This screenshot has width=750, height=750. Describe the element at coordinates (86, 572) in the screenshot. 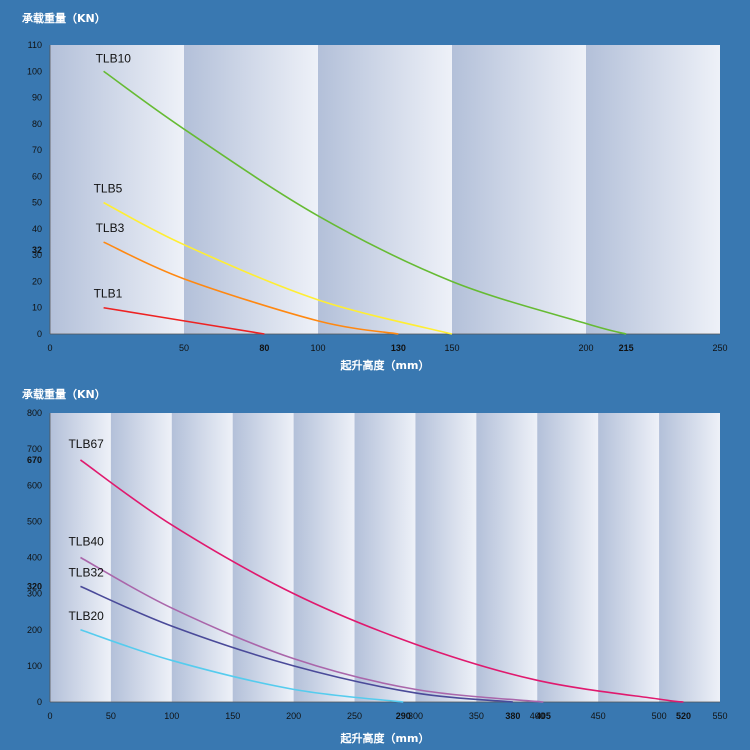

I see `series-label-tlb32: TLB32` at that location.